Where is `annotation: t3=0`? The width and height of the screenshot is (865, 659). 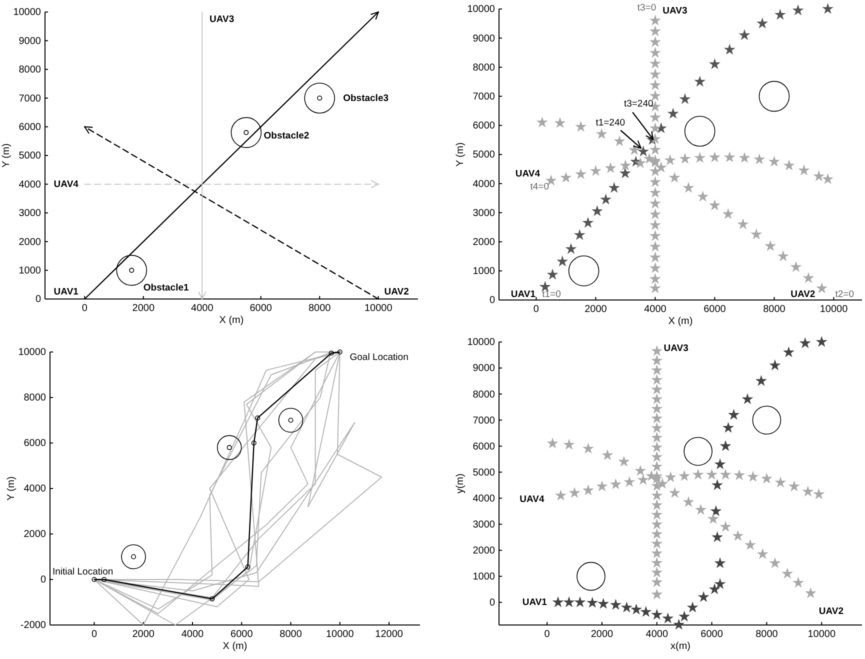 annotation: t3=0 is located at coordinates (646, 8).